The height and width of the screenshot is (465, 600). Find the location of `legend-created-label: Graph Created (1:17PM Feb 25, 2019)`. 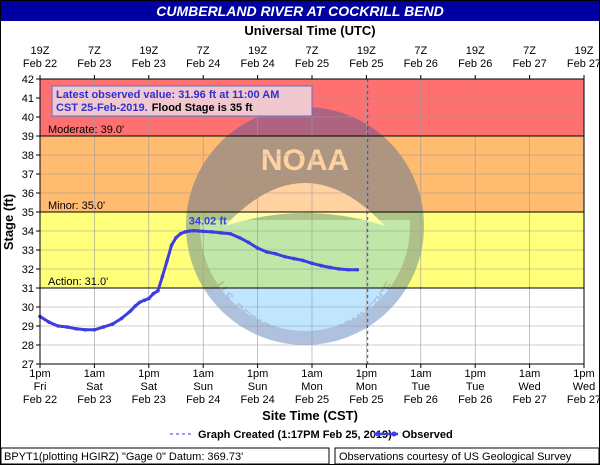

legend-created-label: Graph Created (1:17PM Feb 25, 2019) is located at coordinates (295, 435).